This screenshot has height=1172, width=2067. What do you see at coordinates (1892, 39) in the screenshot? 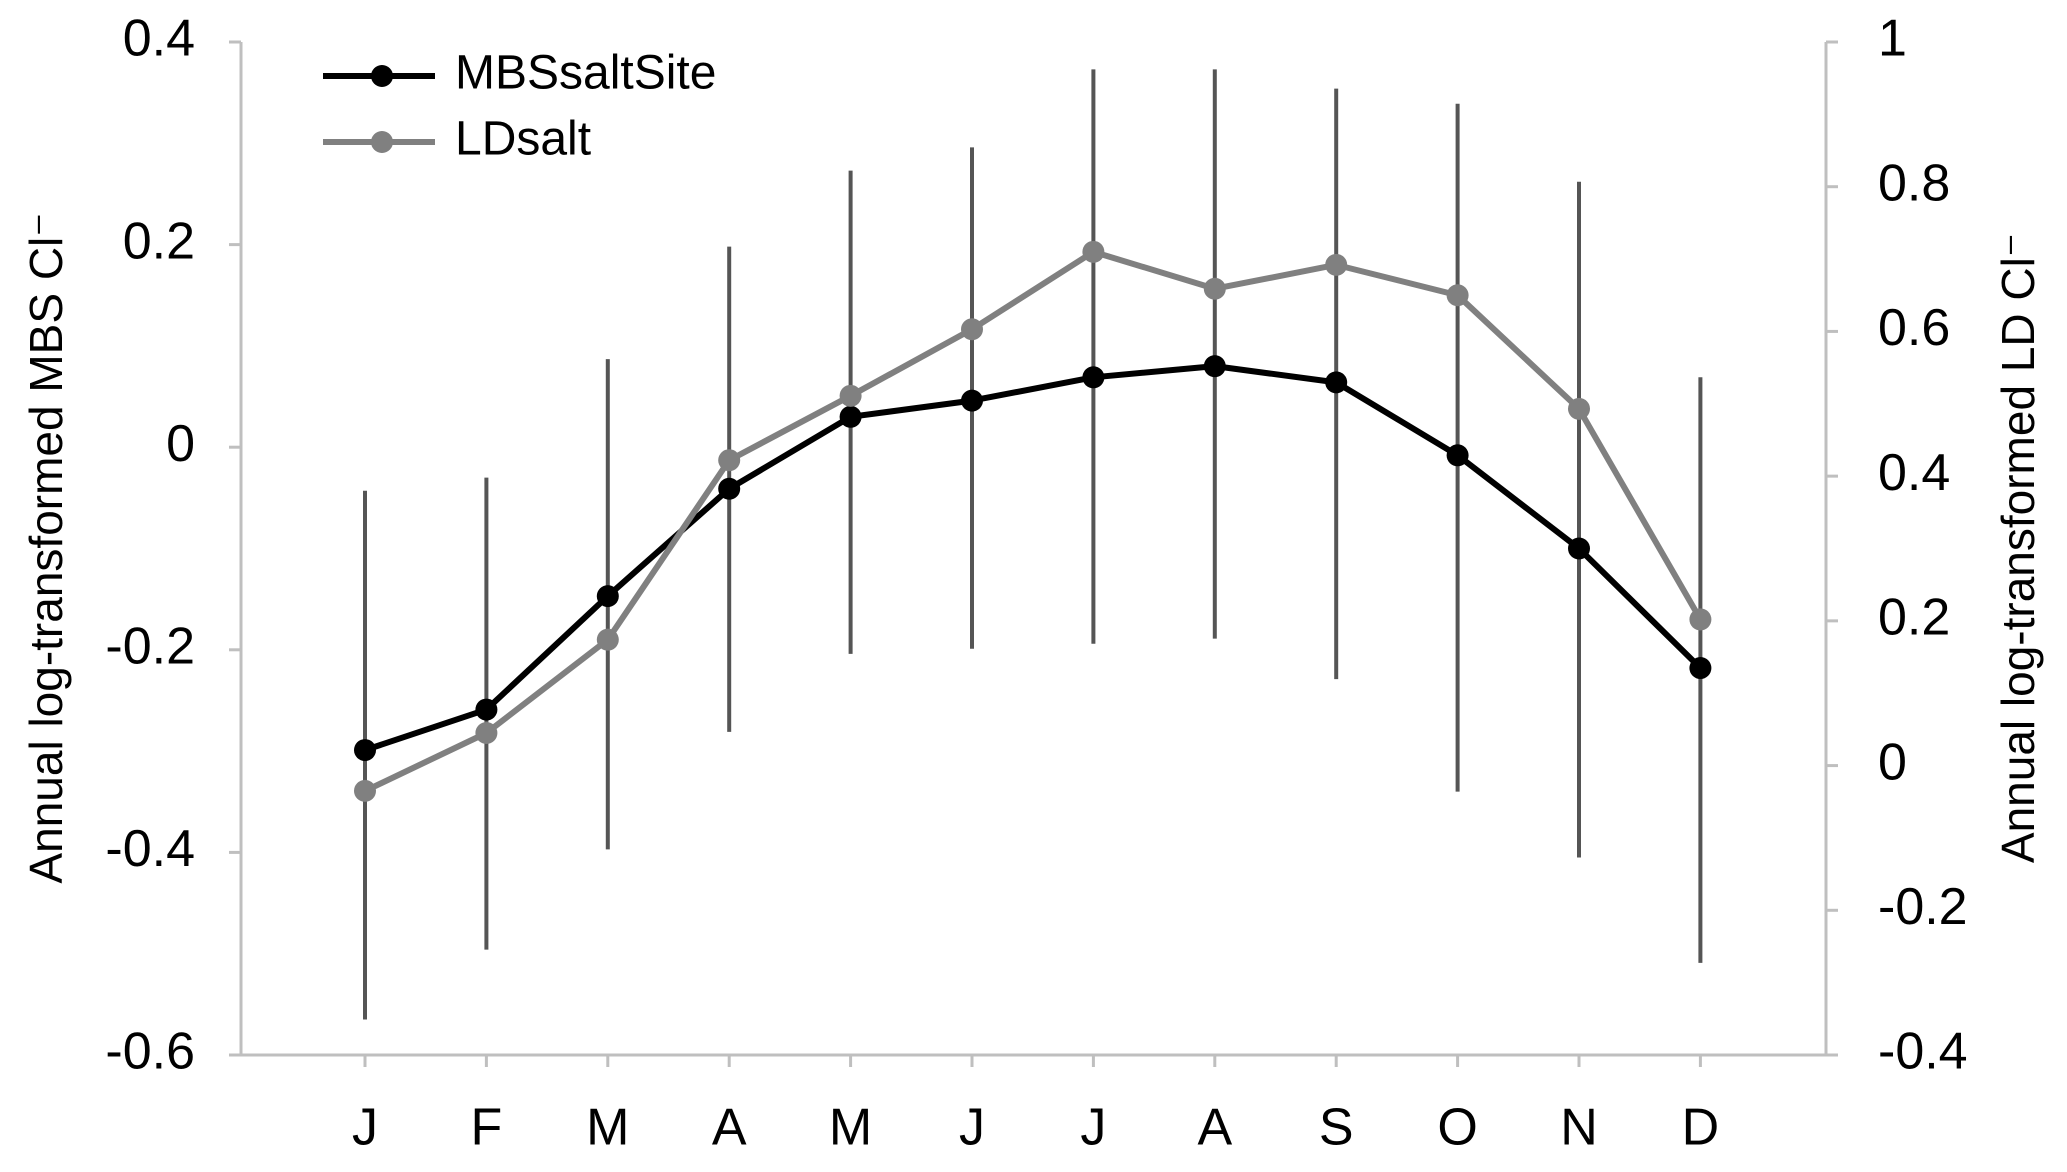
I see `y2-tick-label: 1` at bounding box center [1892, 39].